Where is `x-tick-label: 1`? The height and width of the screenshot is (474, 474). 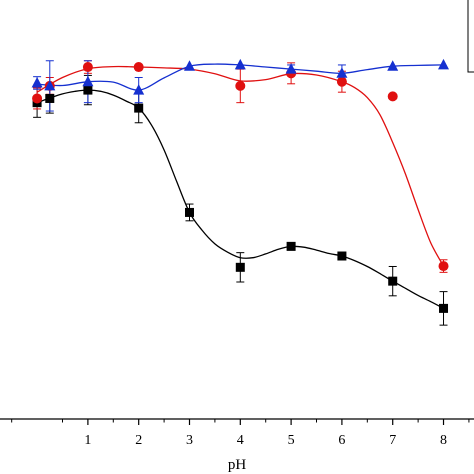 x-tick-label: 1 is located at coordinates (87, 440).